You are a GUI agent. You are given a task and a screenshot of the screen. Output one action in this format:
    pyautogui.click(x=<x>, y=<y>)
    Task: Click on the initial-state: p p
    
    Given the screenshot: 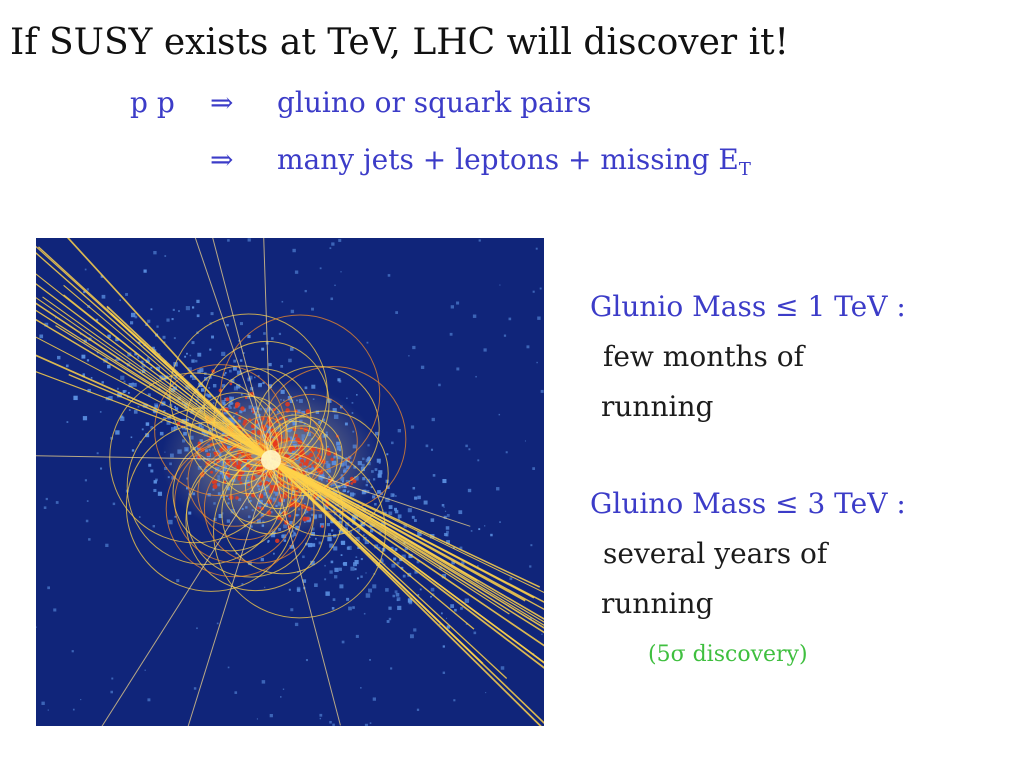 What is the action you would take?
    pyautogui.click(x=152, y=102)
    